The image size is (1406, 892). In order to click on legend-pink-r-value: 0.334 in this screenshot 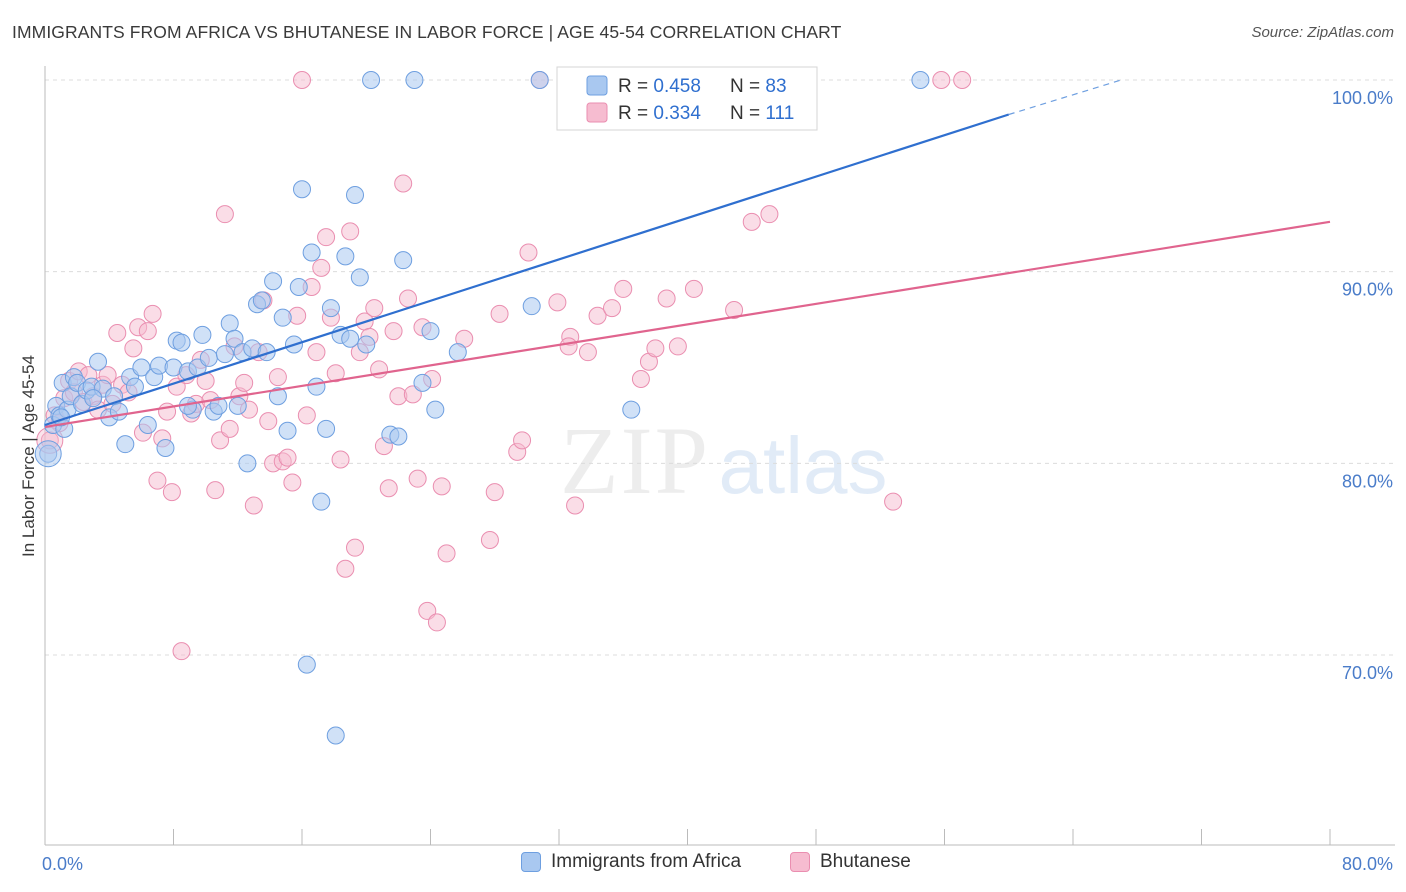, I will do `click(677, 113)`.